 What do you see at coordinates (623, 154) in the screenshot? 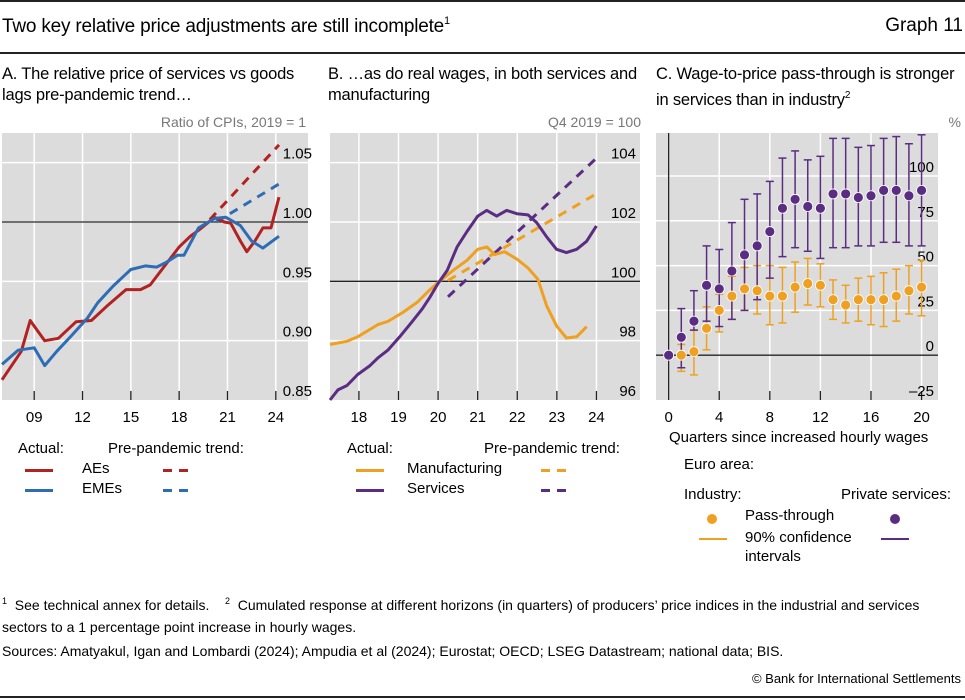
I see `panel-b-y-tick-label: 104` at bounding box center [623, 154].